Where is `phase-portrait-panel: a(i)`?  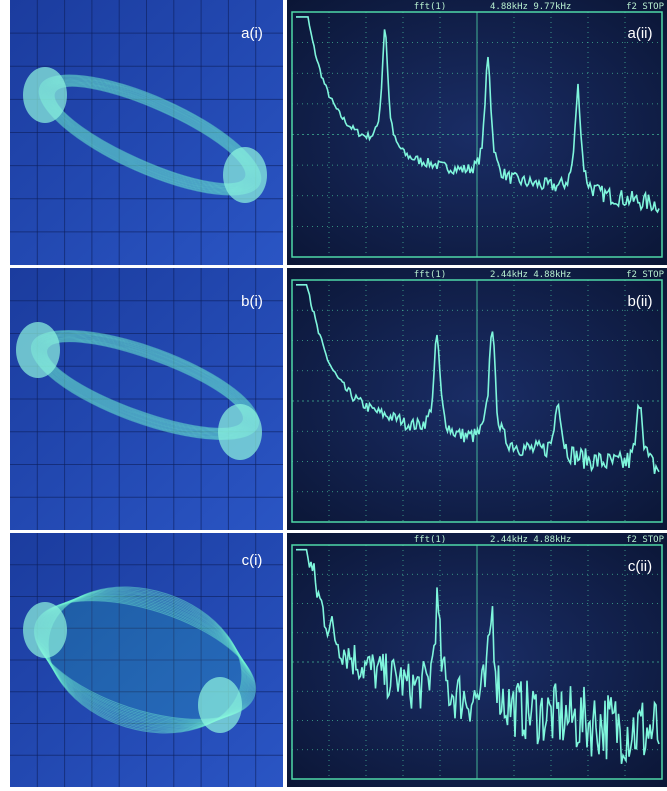
phase-portrait-panel: a(i) is located at coordinates (146, 132).